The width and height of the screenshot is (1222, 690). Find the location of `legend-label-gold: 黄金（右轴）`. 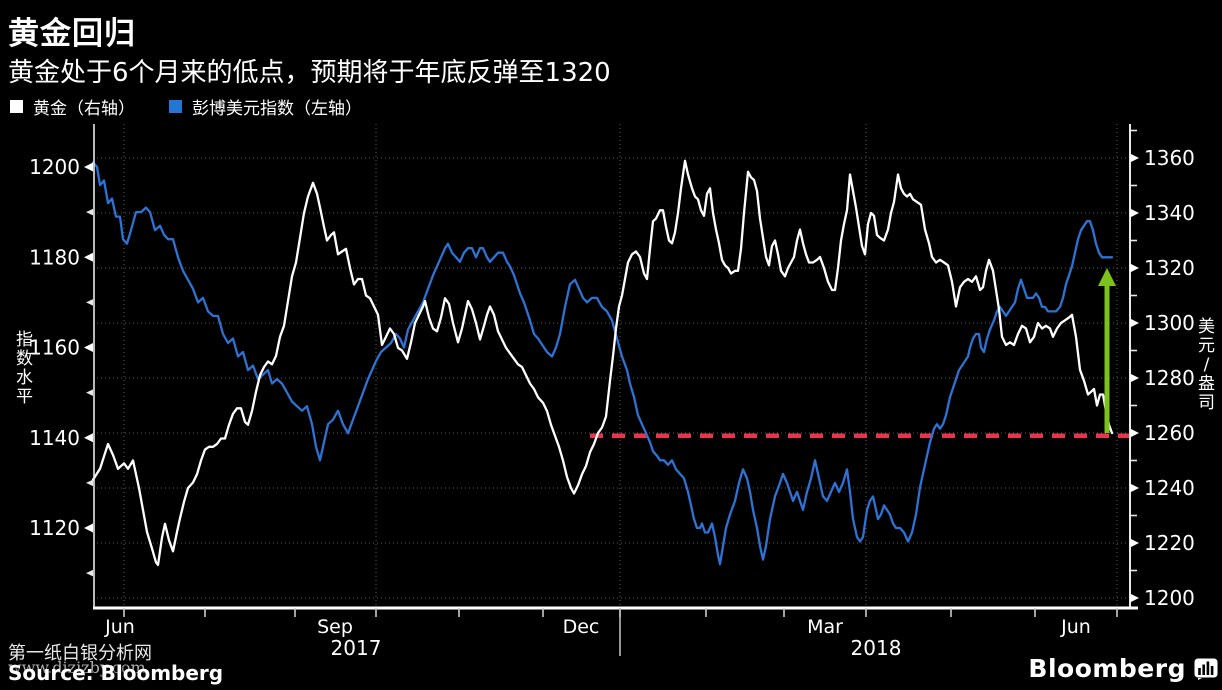

legend-label-gold: 黄金（右轴） is located at coordinates (84, 109).